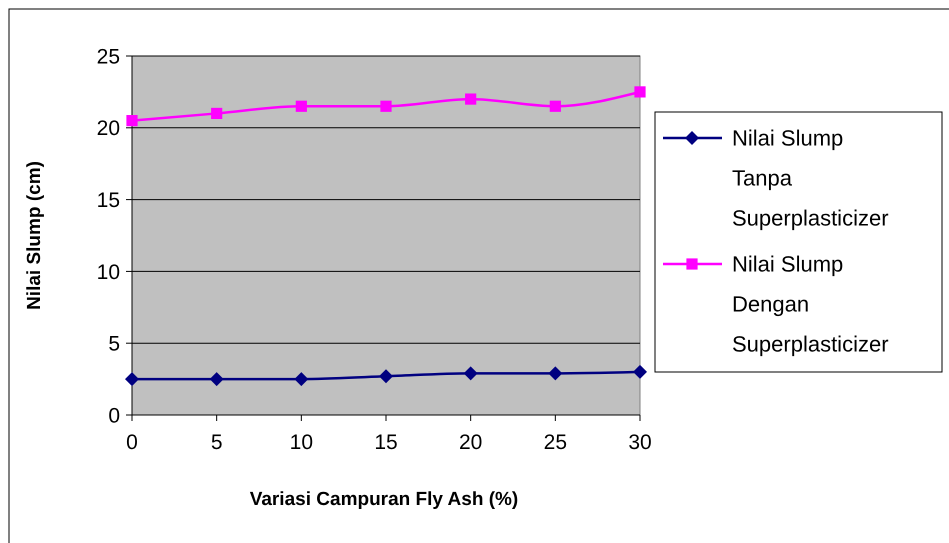 This screenshot has width=949, height=543. I want to click on y-tick-label: 20, so click(108, 128).